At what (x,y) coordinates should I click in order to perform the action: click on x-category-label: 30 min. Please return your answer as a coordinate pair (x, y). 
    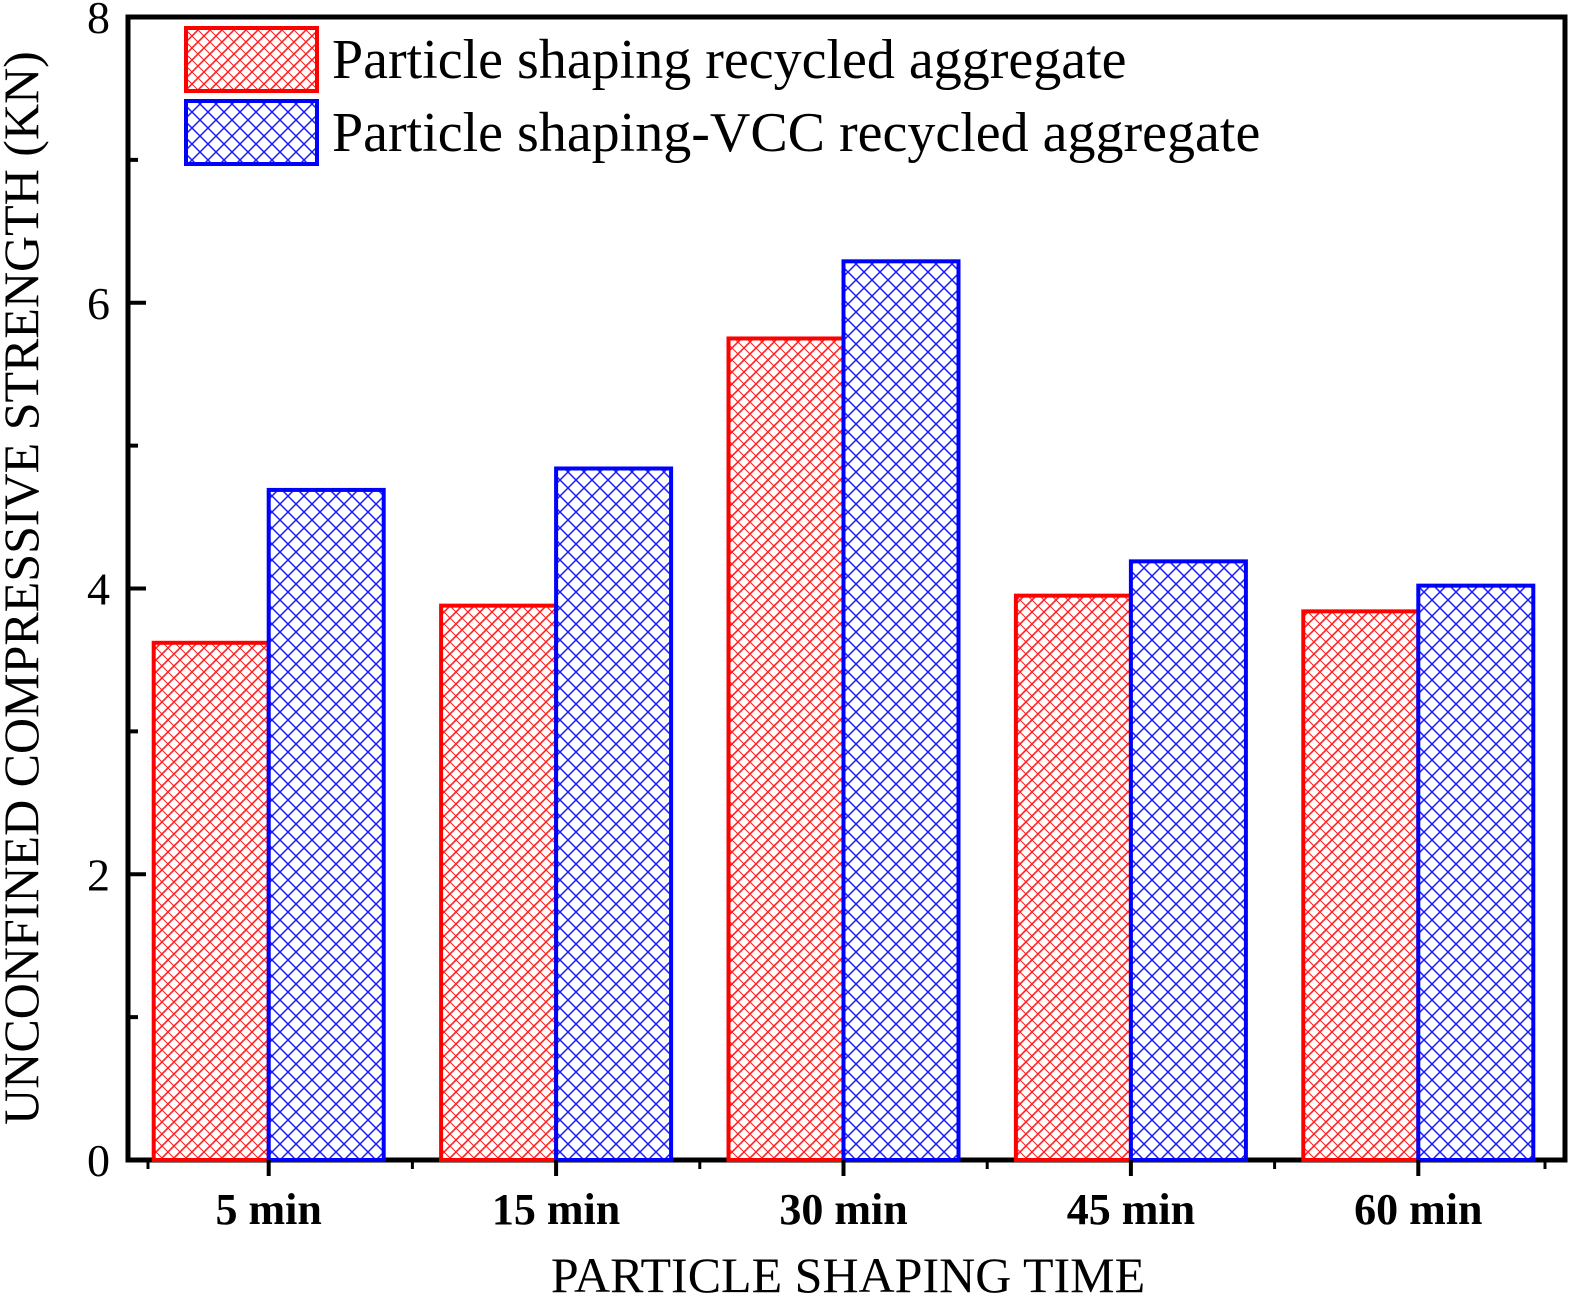
    Looking at the image, I should click on (843, 1209).